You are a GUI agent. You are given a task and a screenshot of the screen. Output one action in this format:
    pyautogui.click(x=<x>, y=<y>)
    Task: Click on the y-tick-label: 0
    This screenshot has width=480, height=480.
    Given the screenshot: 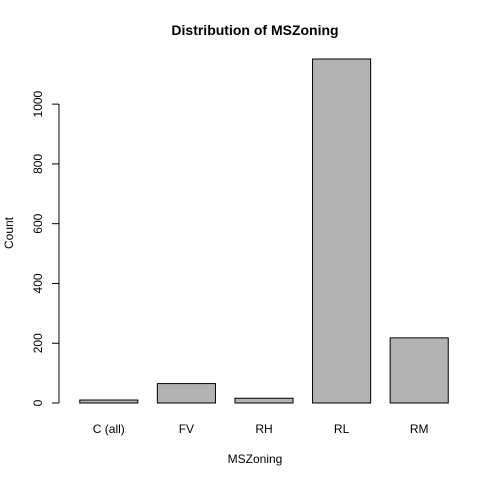 What is the action you would take?
    pyautogui.click(x=38, y=402)
    